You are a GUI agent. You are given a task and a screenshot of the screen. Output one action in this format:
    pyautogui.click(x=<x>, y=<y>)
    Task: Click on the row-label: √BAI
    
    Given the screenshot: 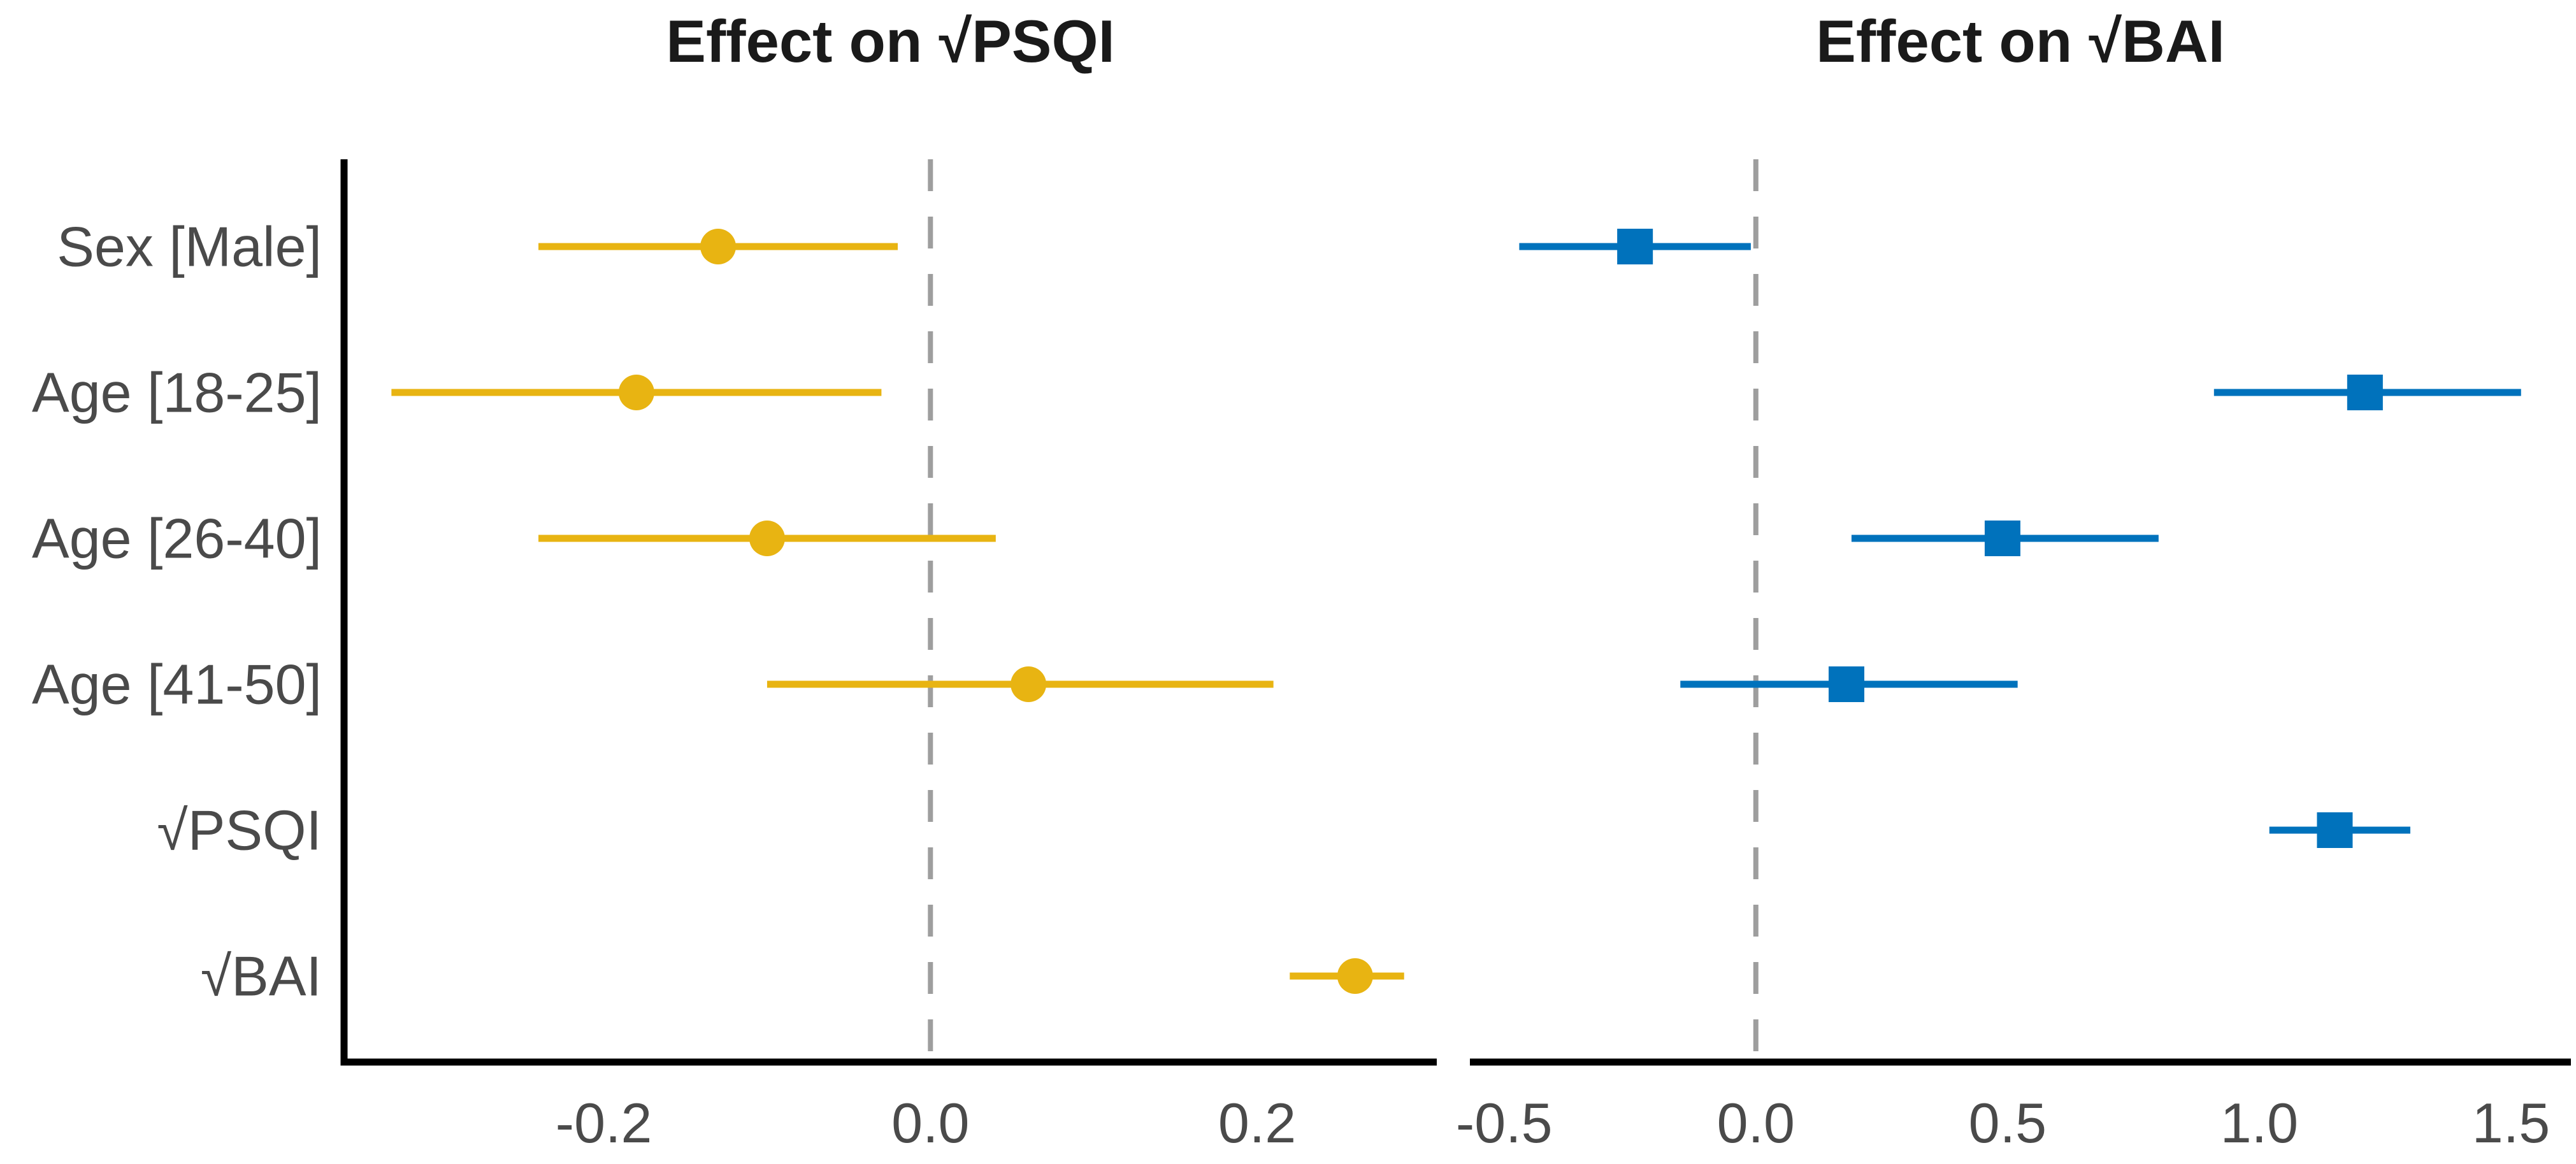 What is the action you would take?
    pyautogui.click(x=261, y=976)
    